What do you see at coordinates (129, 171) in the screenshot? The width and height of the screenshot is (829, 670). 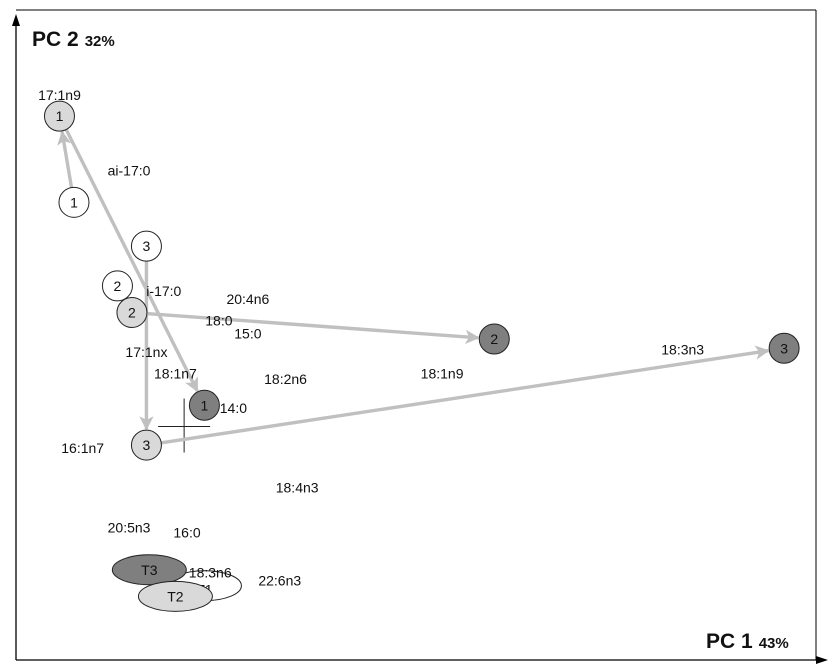 I see `variable-label-ai-17-0: ai-17:0` at bounding box center [129, 171].